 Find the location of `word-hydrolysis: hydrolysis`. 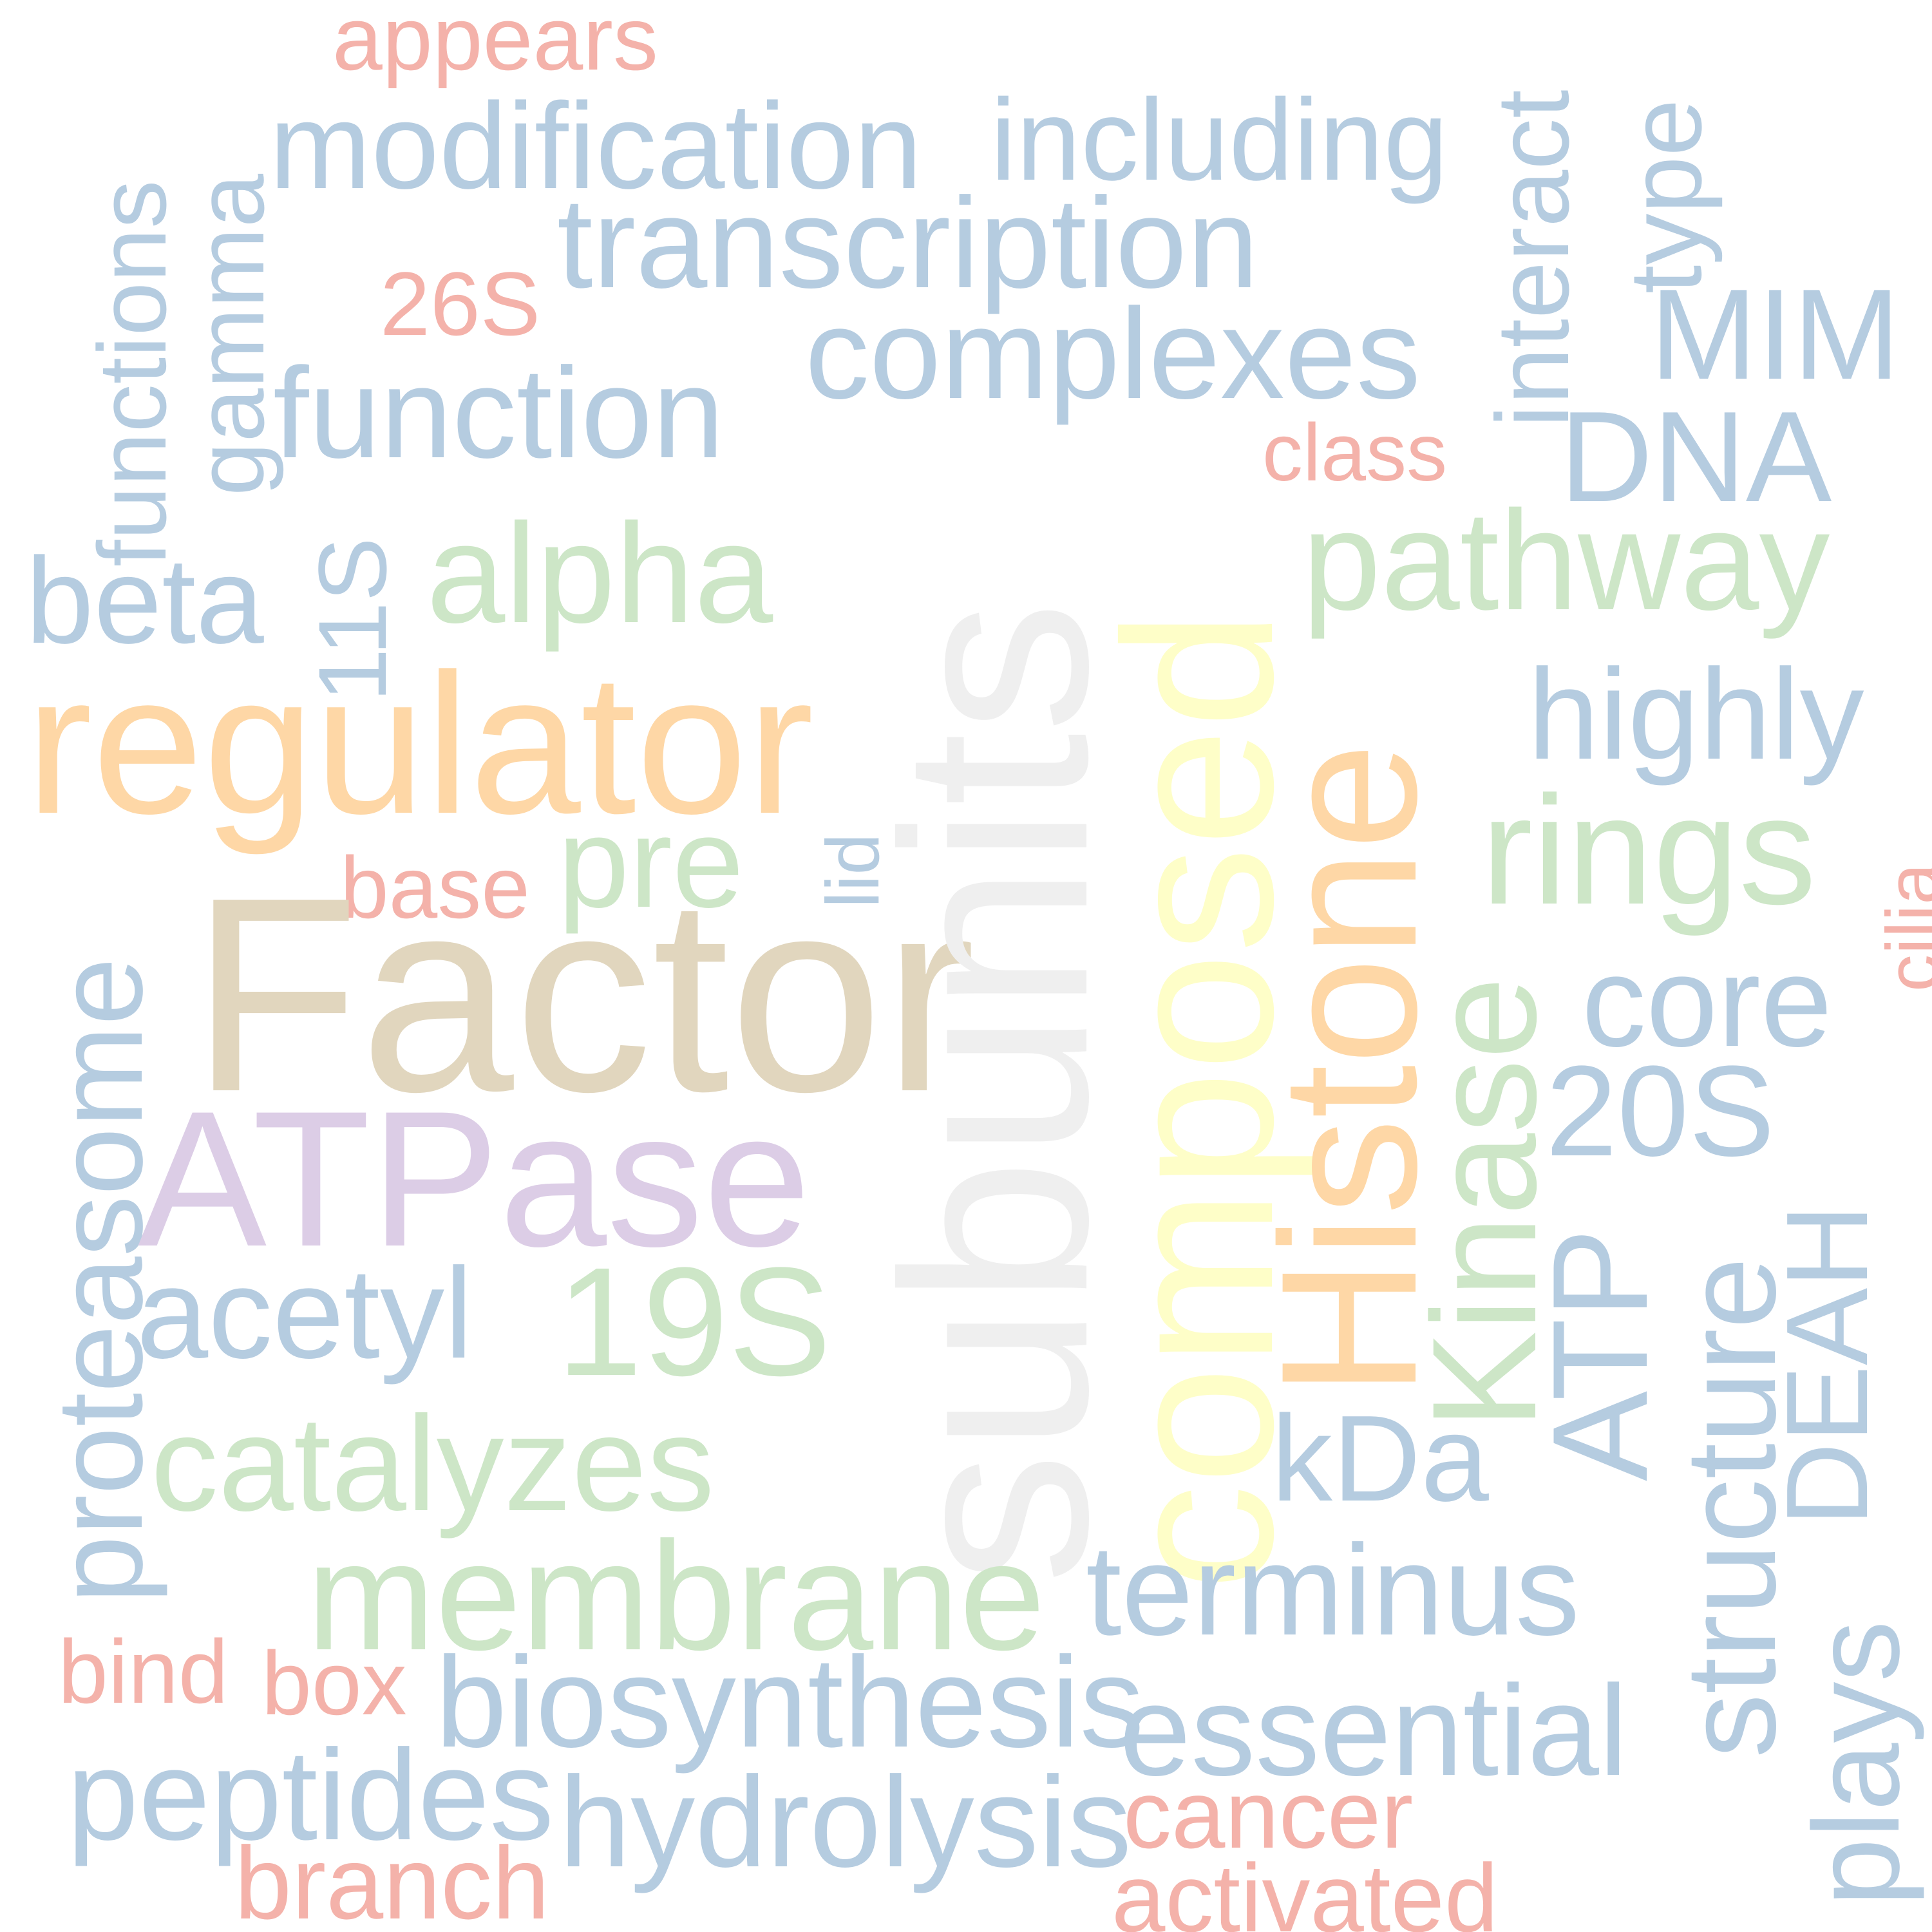

word-hydrolysis: hydrolysis is located at coordinates (846, 1822).